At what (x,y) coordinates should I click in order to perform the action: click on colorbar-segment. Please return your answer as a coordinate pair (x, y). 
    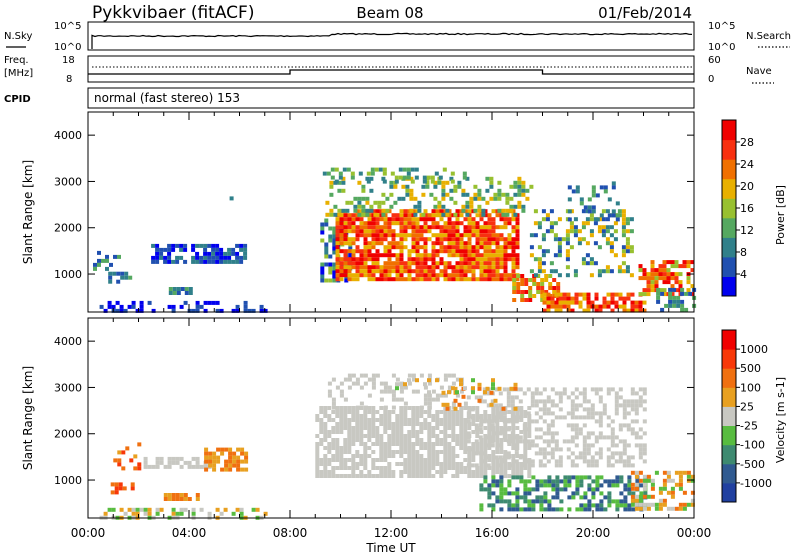
    Looking at the image, I should click on (729, 208).